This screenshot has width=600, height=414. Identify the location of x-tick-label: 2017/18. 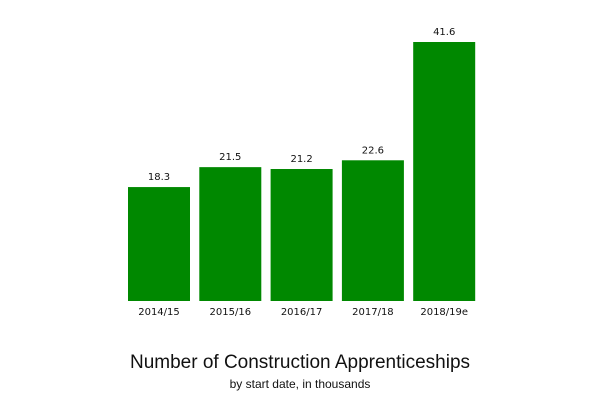
(373, 312).